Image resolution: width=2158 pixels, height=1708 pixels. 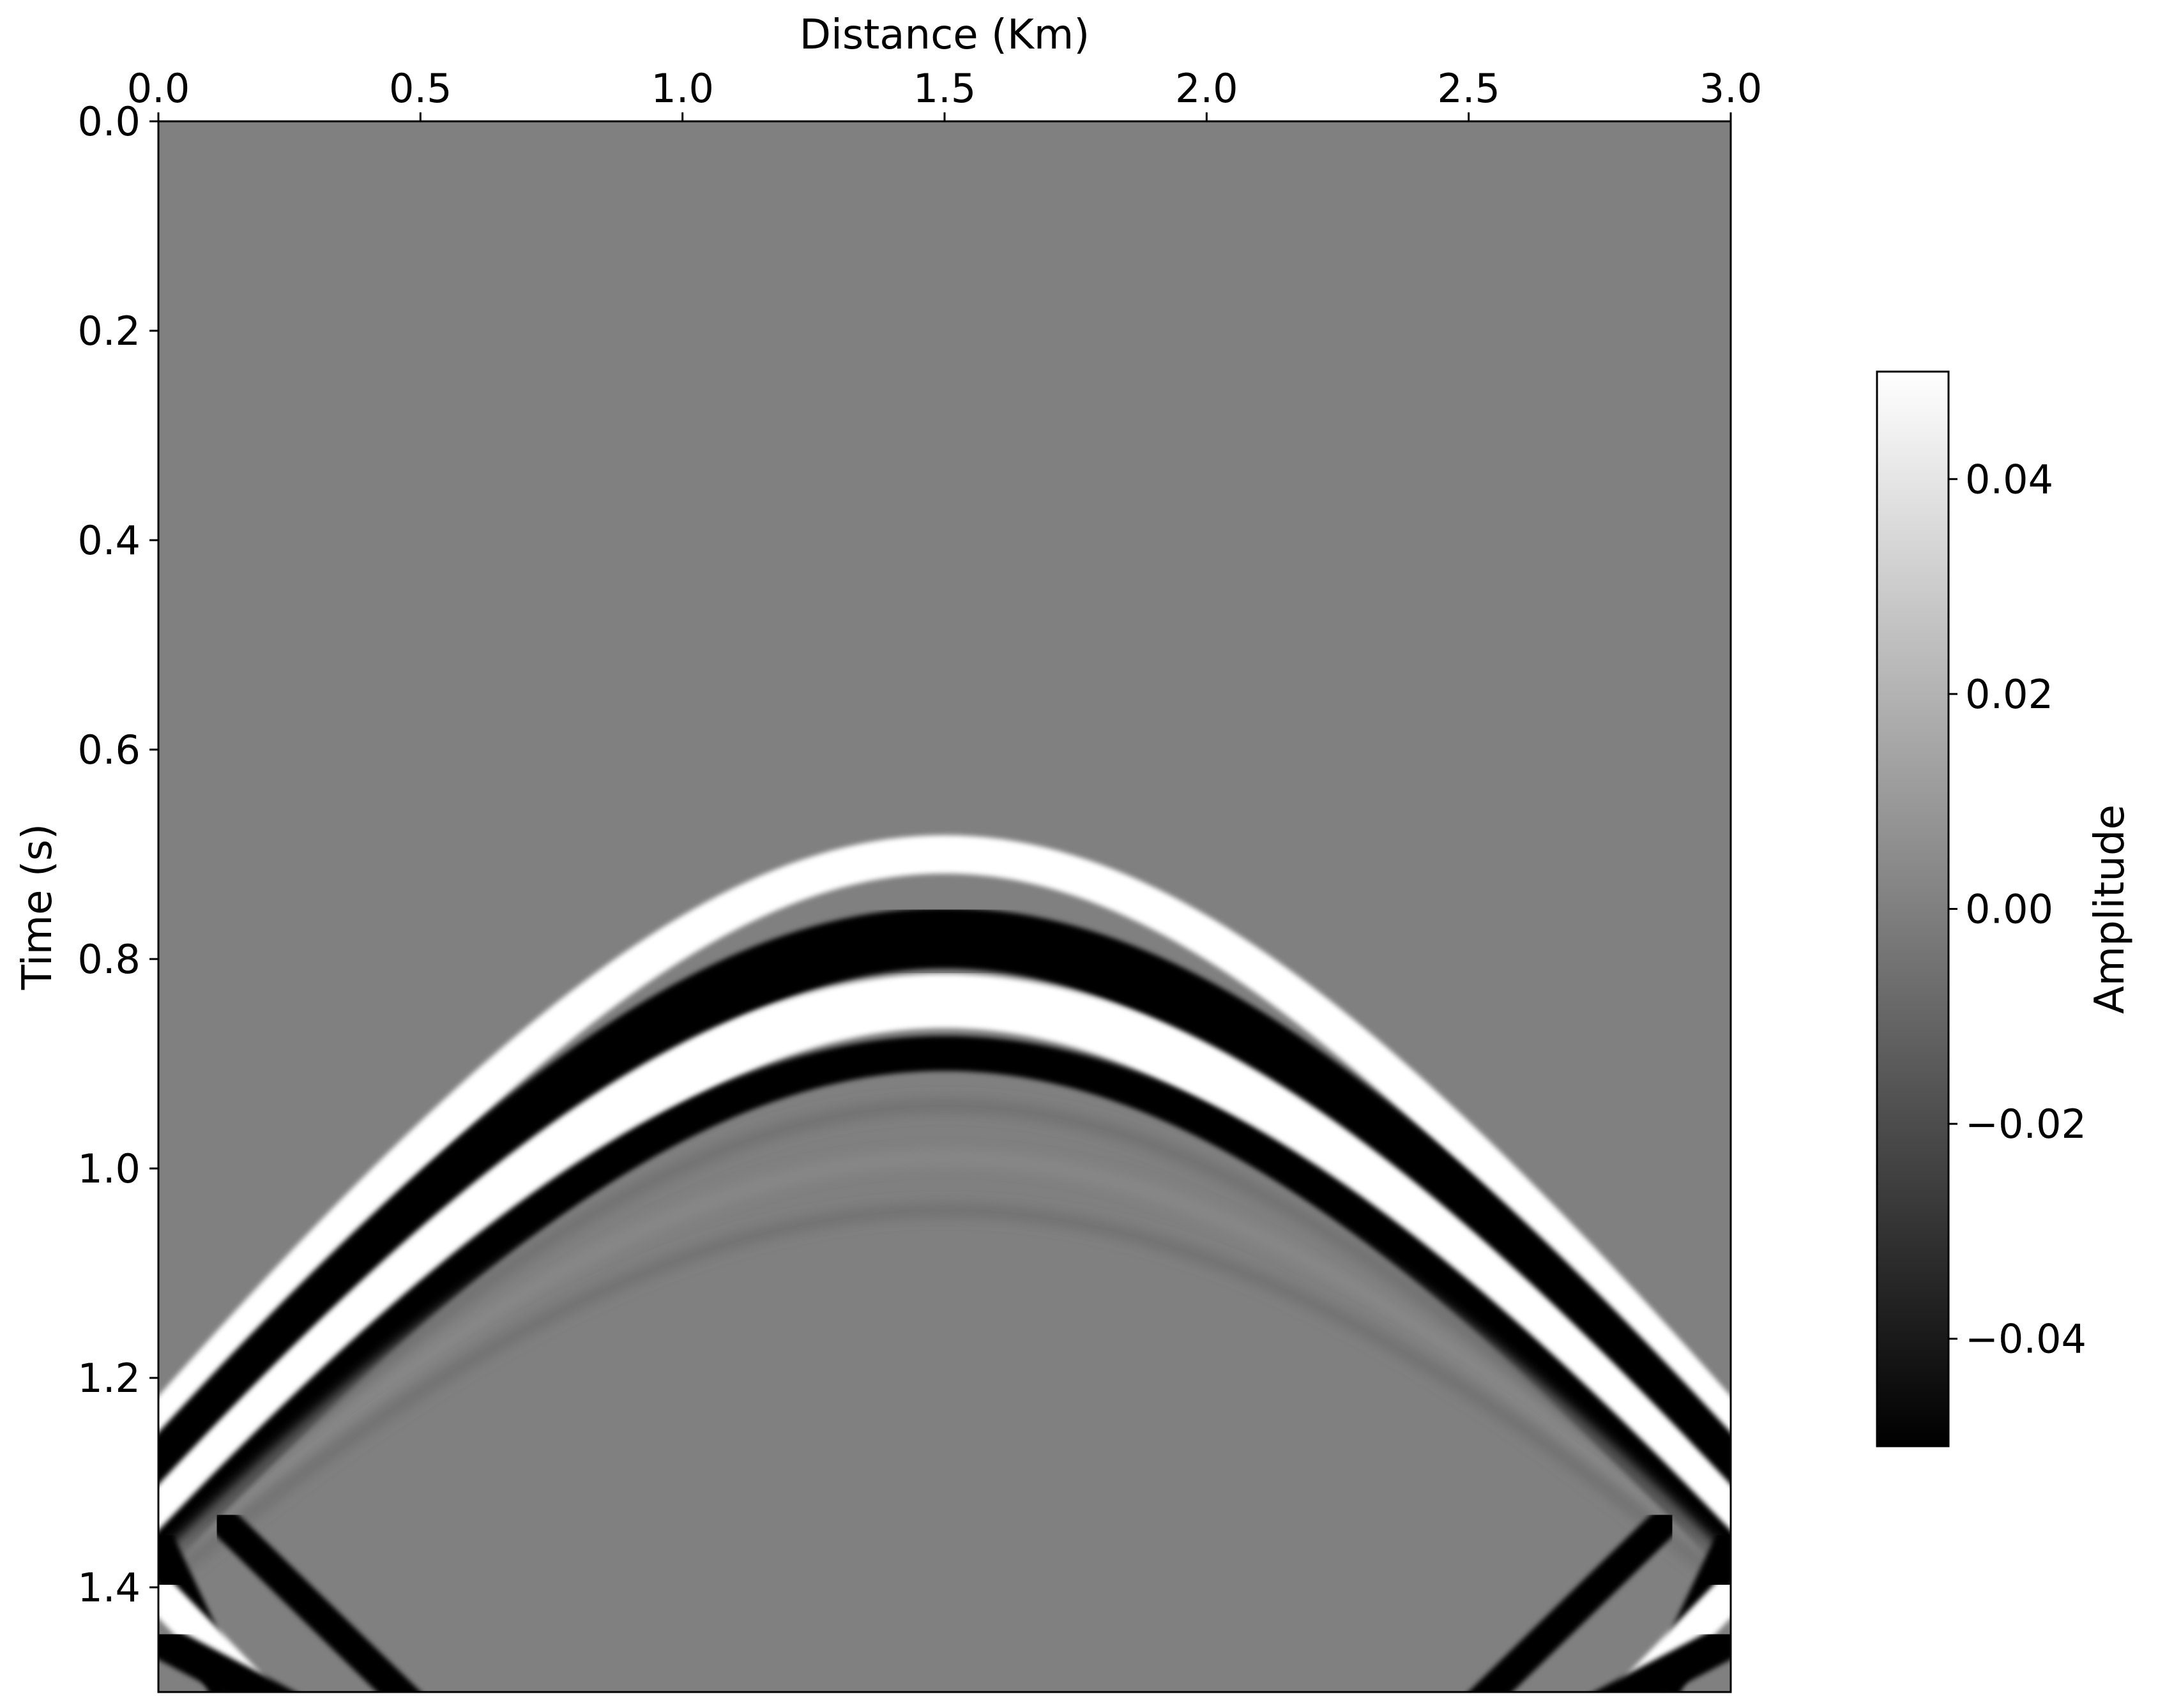 I want to click on x-tick-label: 3.0, so click(x=1731, y=88).